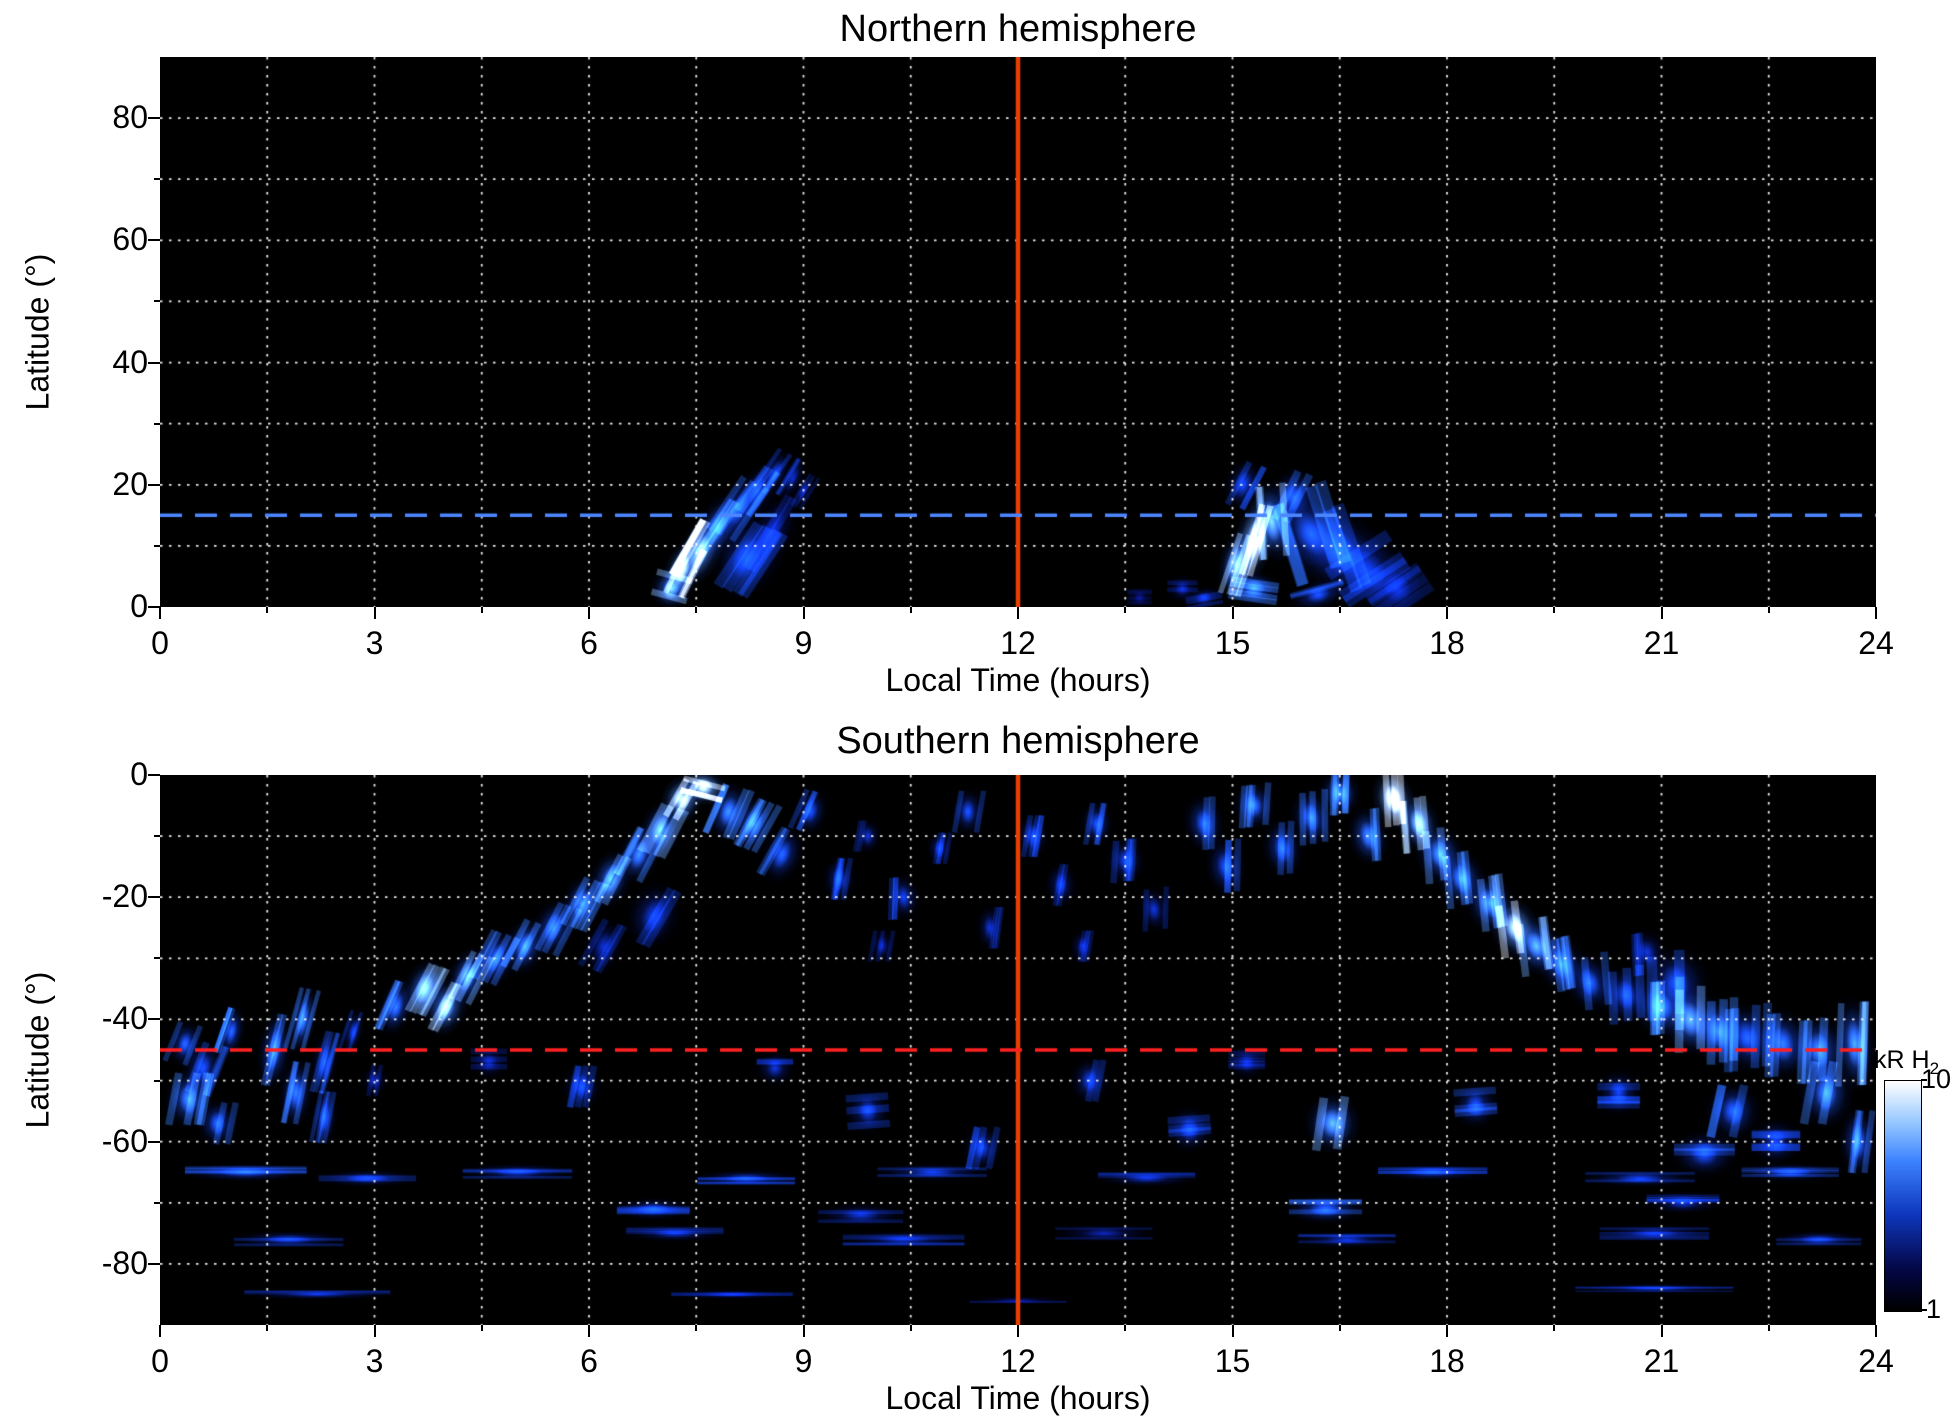 This screenshot has width=1950, height=1423. Describe the element at coordinates (1902, 1060) in the screenshot. I see `colorbar-label-text: kR H` at that location.